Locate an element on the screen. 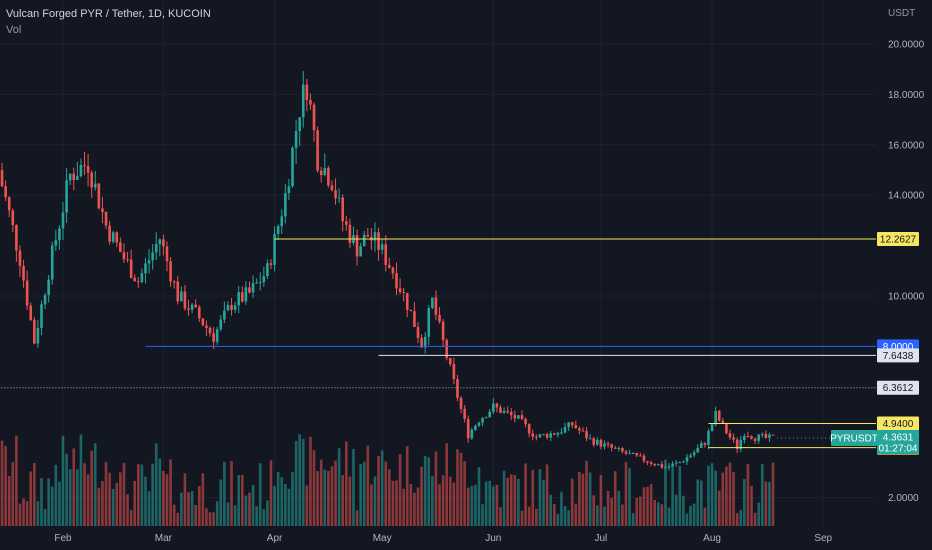 This screenshot has width=932, height=550. symbol-tag is located at coordinates (854, 438).